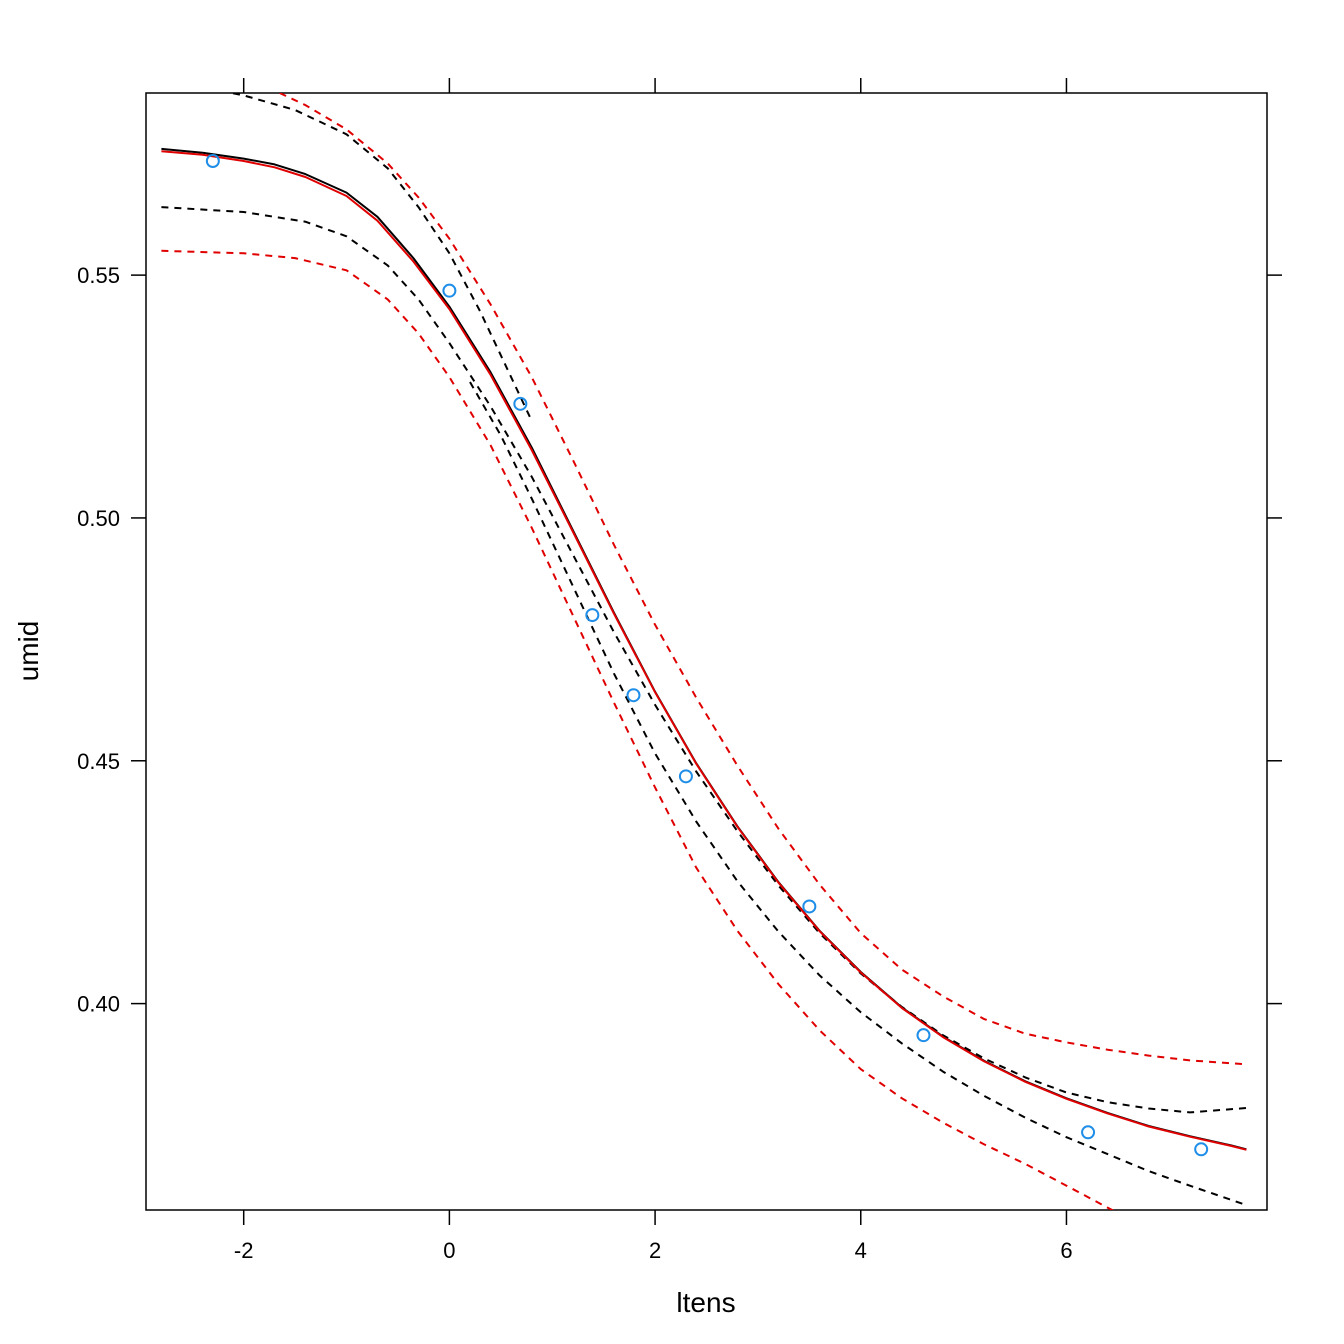 The width and height of the screenshot is (1344, 1344). I want to click on y-axis-label: umid, so click(28, 651).